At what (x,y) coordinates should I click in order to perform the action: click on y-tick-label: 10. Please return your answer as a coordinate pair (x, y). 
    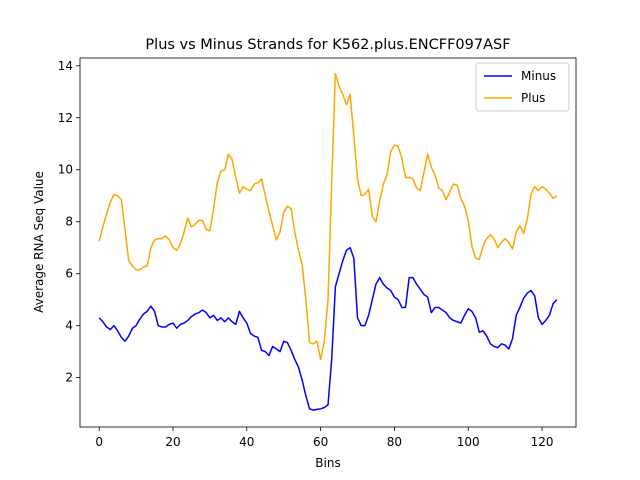
    Looking at the image, I should click on (65, 170).